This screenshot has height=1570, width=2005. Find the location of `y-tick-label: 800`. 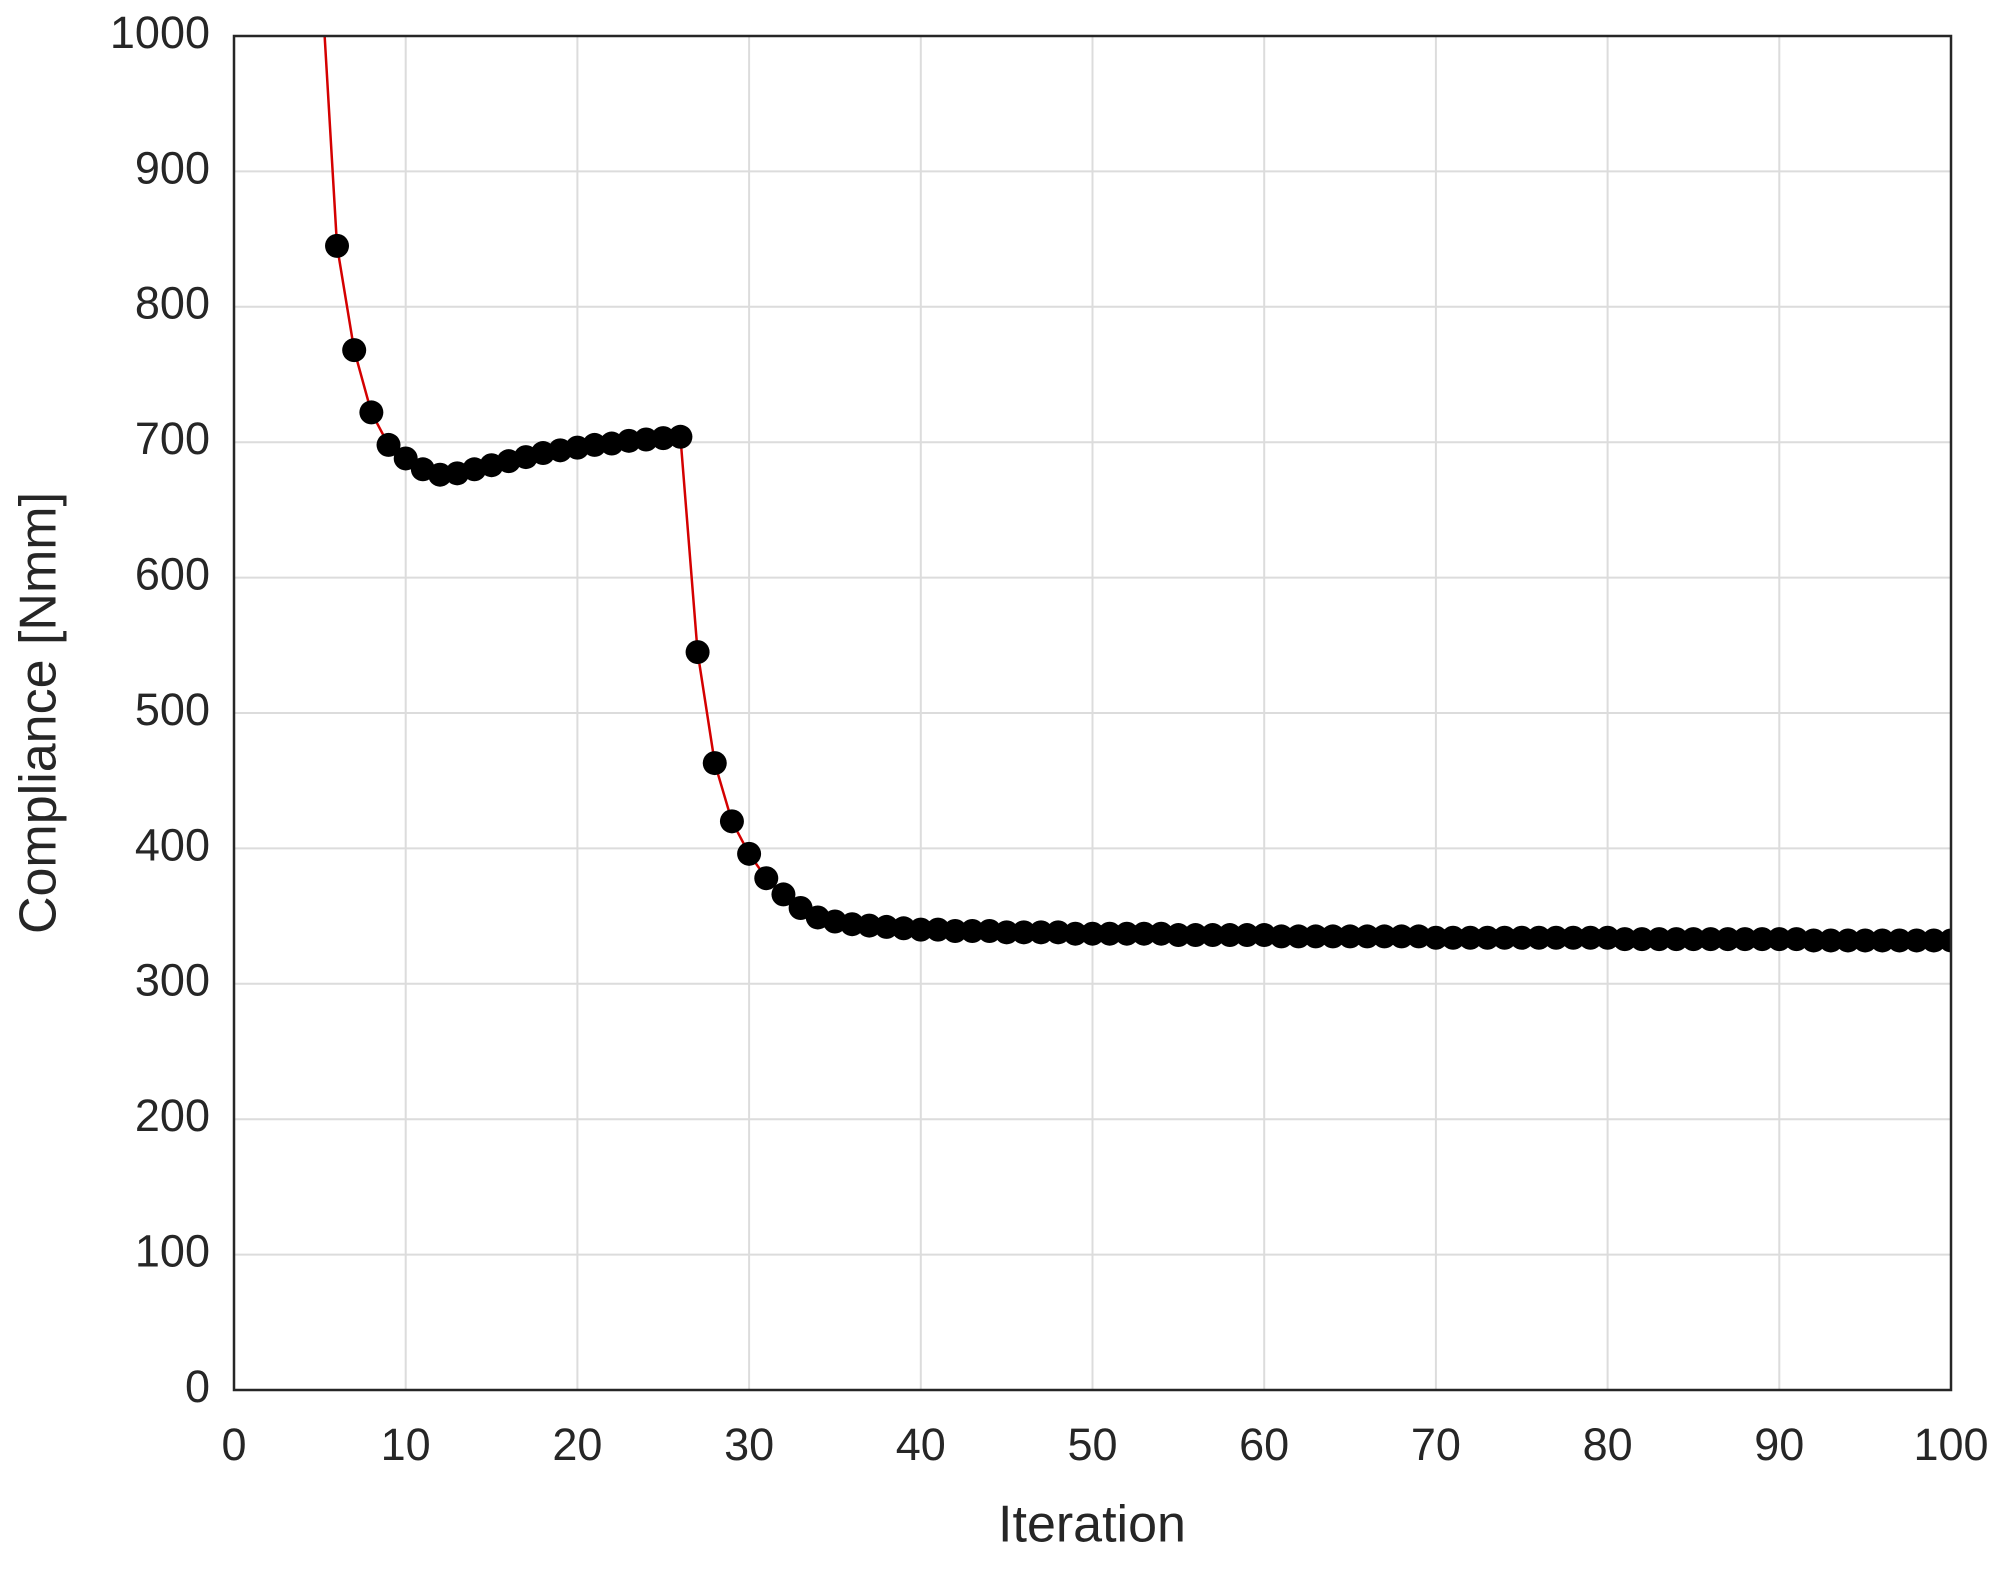

y-tick-label: 800 is located at coordinates (172, 303).